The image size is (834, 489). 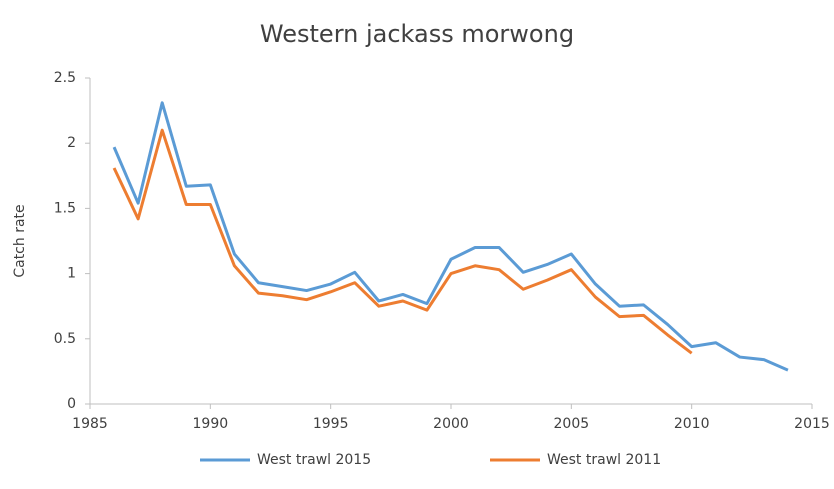 I want to click on x-tick-label: 1990, so click(x=211, y=424).